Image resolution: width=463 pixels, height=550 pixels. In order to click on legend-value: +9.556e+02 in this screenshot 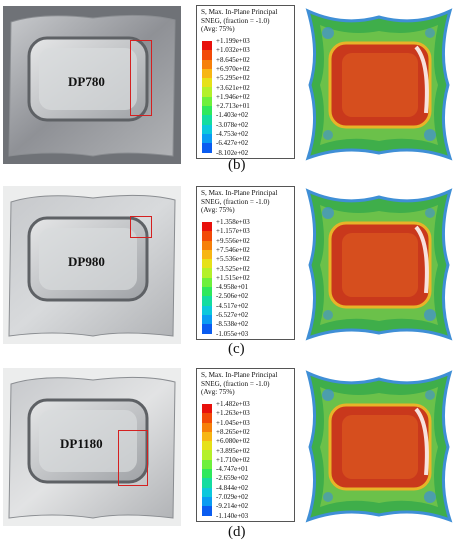, I will do `click(233, 240)`.